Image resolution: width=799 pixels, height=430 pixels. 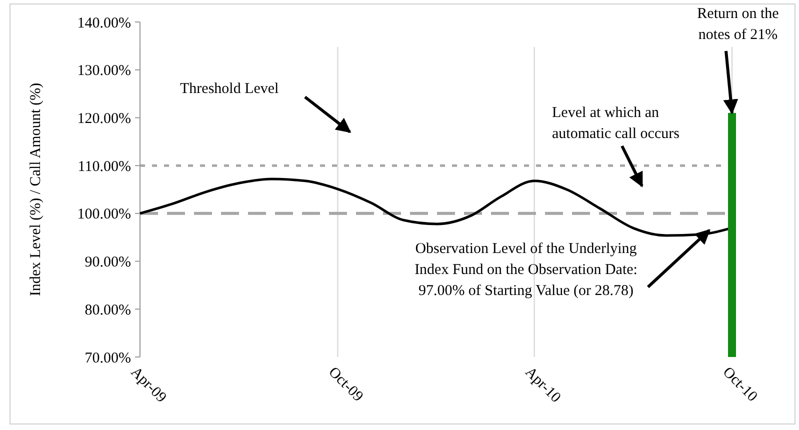 What do you see at coordinates (107, 310) in the screenshot?
I see `y-tick-label: 80.00%` at bounding box center [107, 310].